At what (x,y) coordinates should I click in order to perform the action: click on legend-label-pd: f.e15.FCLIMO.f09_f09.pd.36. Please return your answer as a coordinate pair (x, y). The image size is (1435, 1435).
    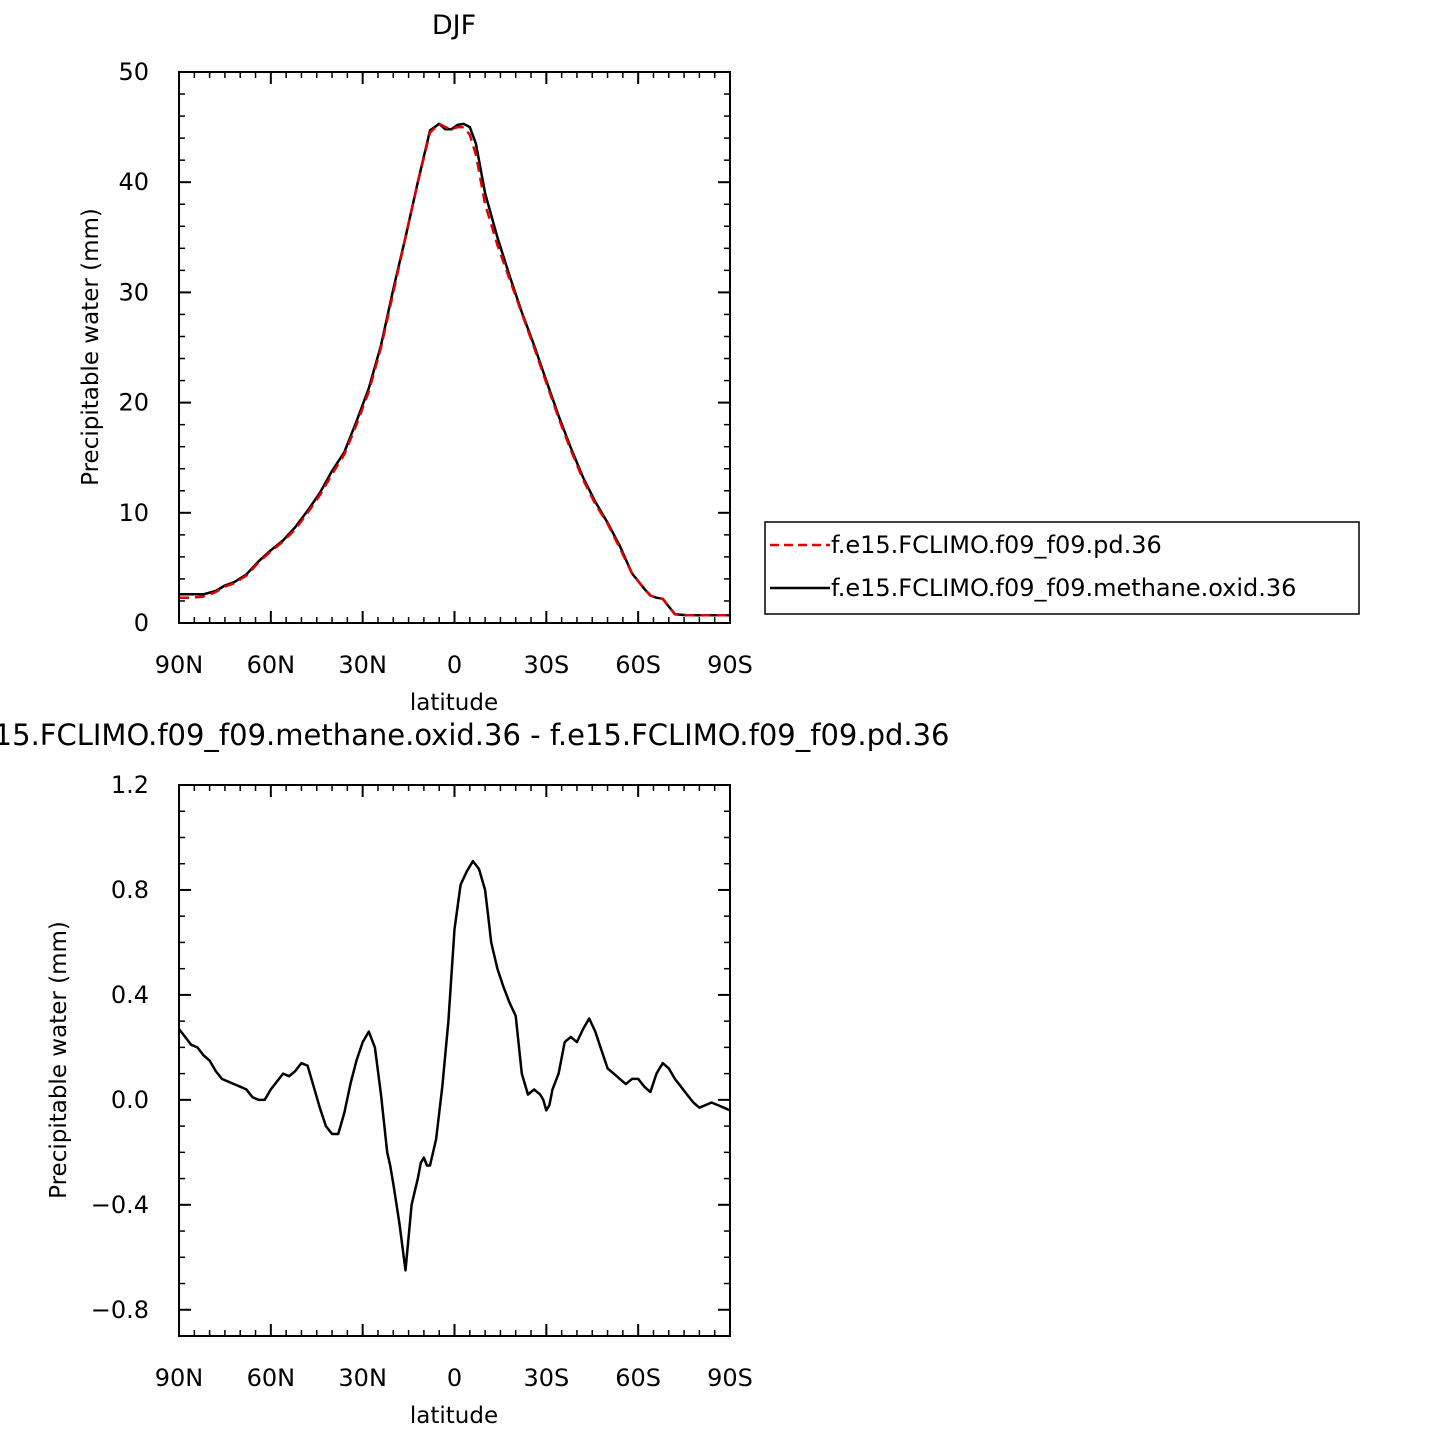
    Looking at the image, I should click on (996, 545).